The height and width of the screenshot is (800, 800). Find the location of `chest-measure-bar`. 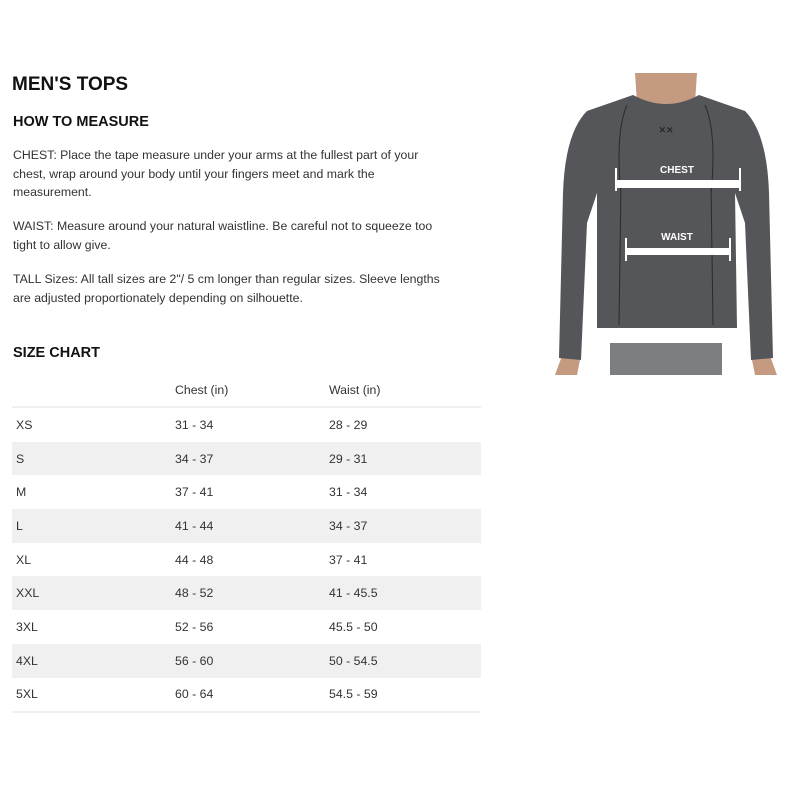

chest-measure-bar is located at coordinates (679, 184).